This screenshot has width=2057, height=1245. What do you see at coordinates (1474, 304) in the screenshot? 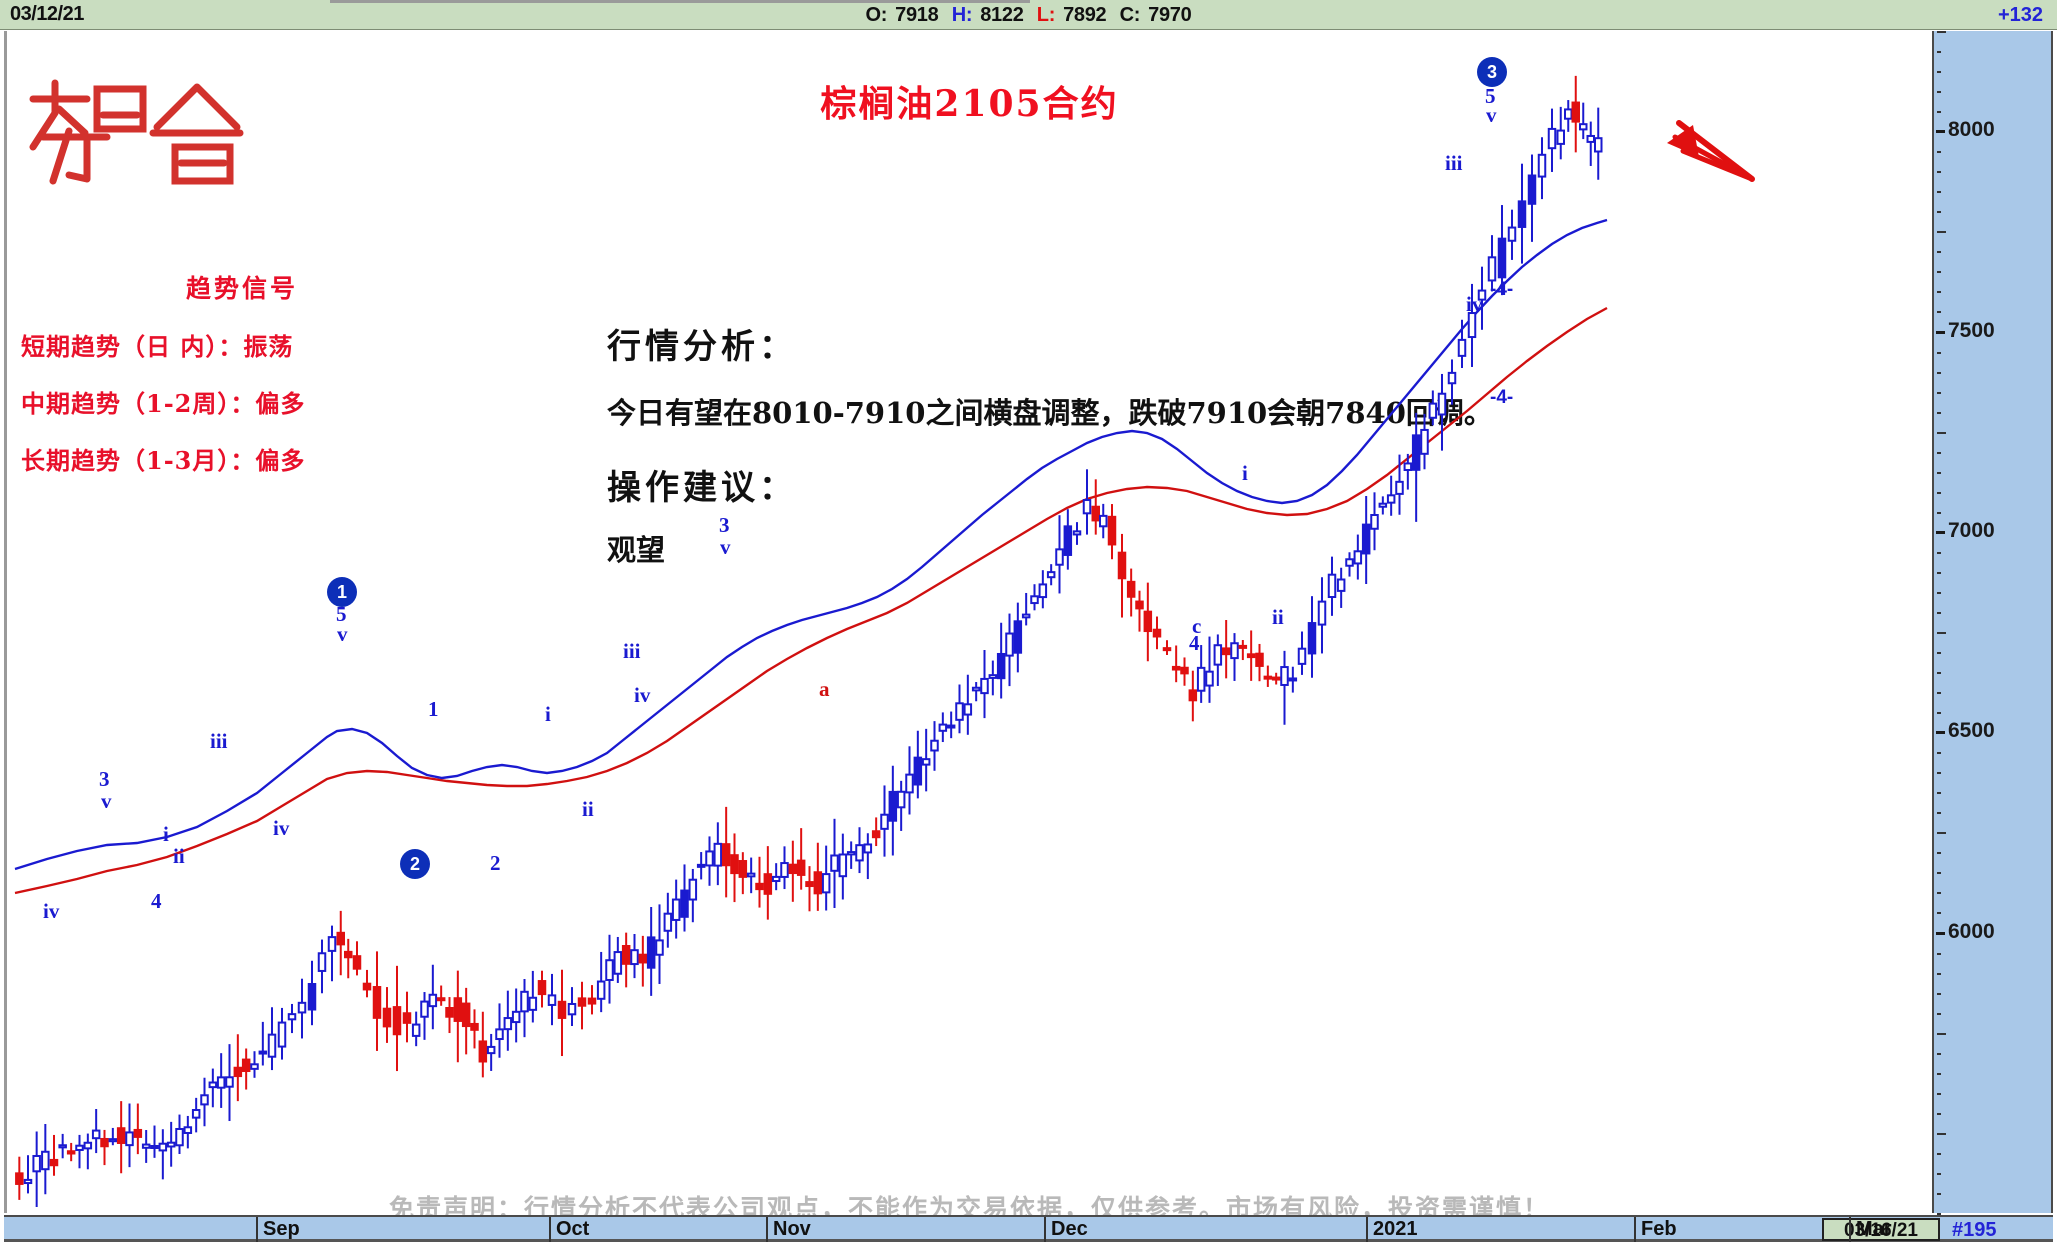
I see `wave-label: iv` at bounding box center [1474, 304].